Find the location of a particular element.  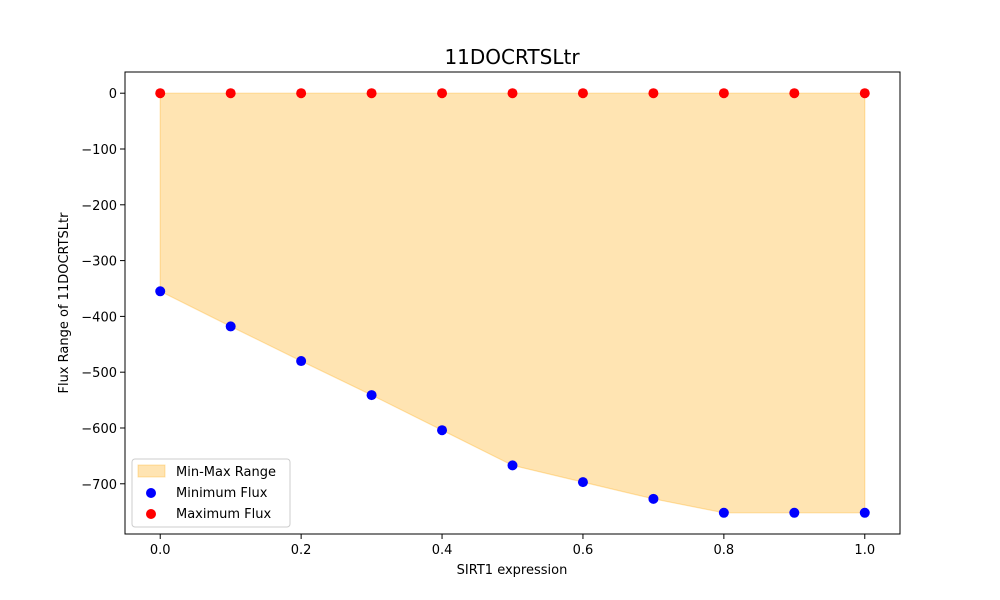

chart-title: 11DOCRTSLtr is located at coordinates (512, 57).